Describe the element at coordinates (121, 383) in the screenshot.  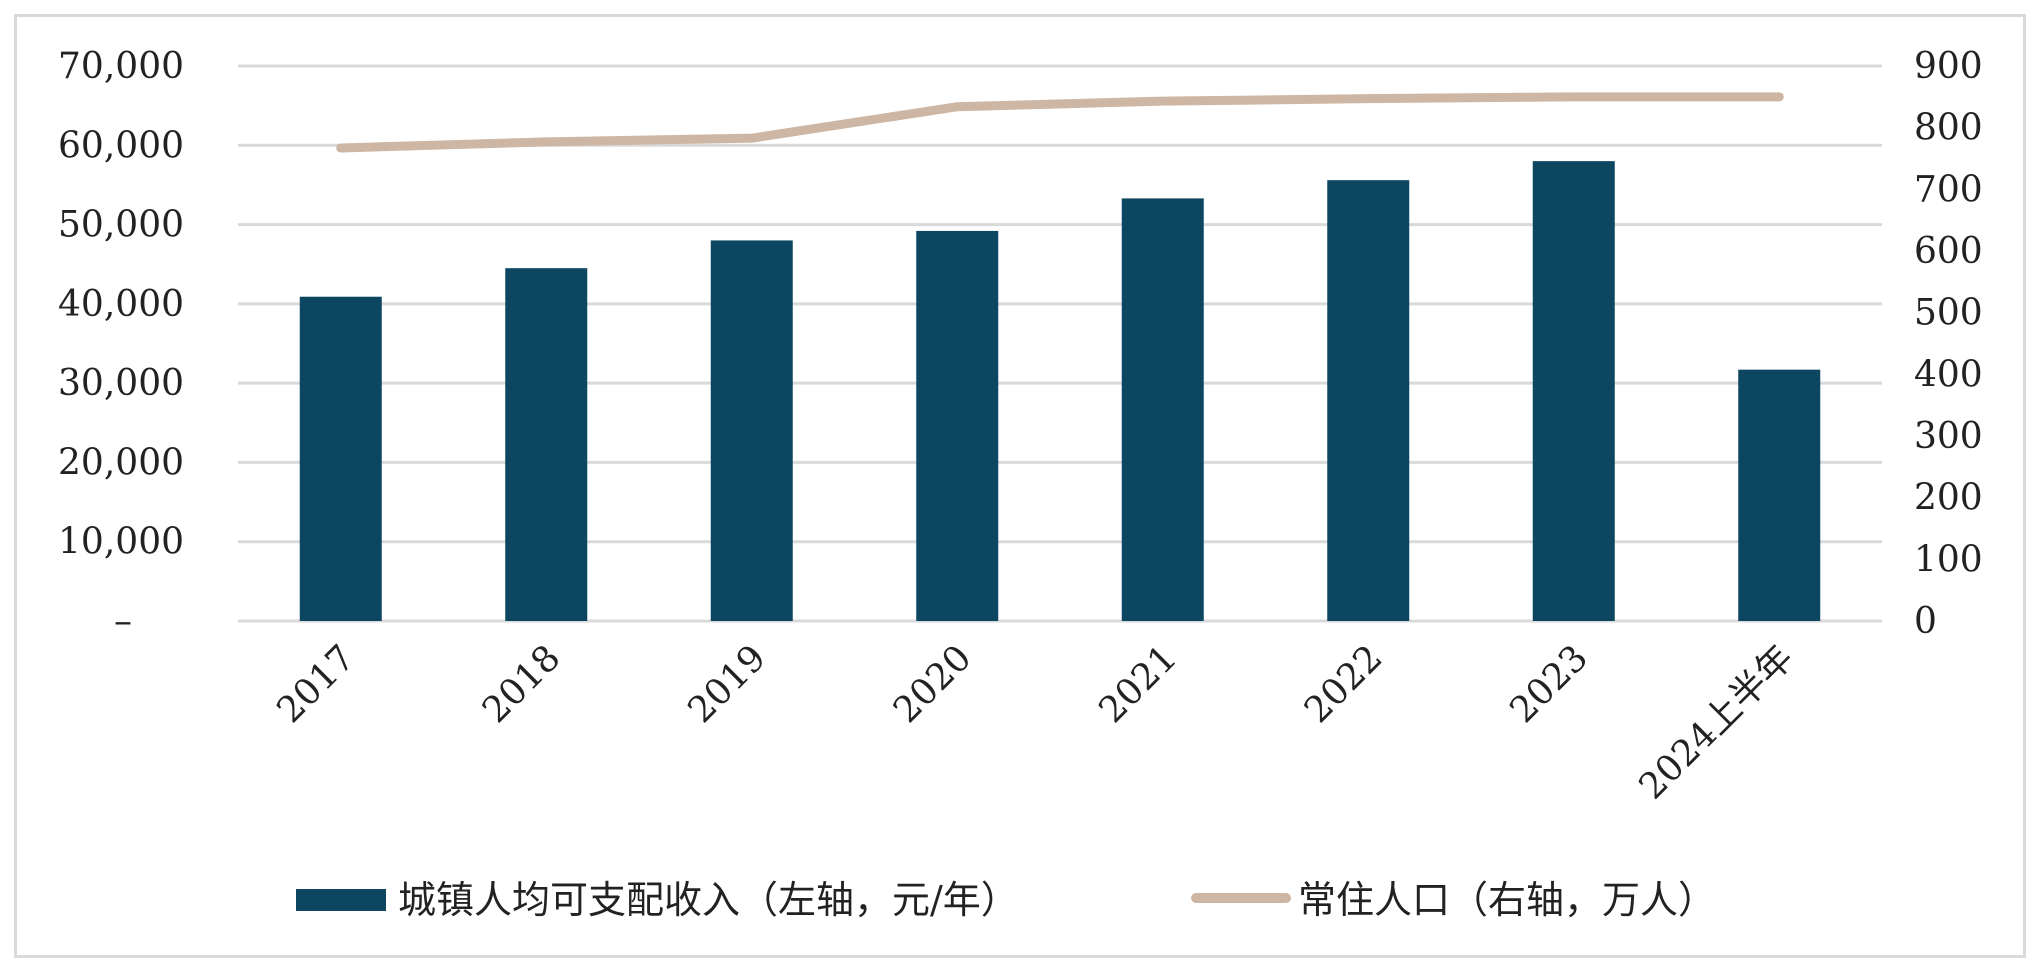
I see `left-tick-label: 30,000` at that location.